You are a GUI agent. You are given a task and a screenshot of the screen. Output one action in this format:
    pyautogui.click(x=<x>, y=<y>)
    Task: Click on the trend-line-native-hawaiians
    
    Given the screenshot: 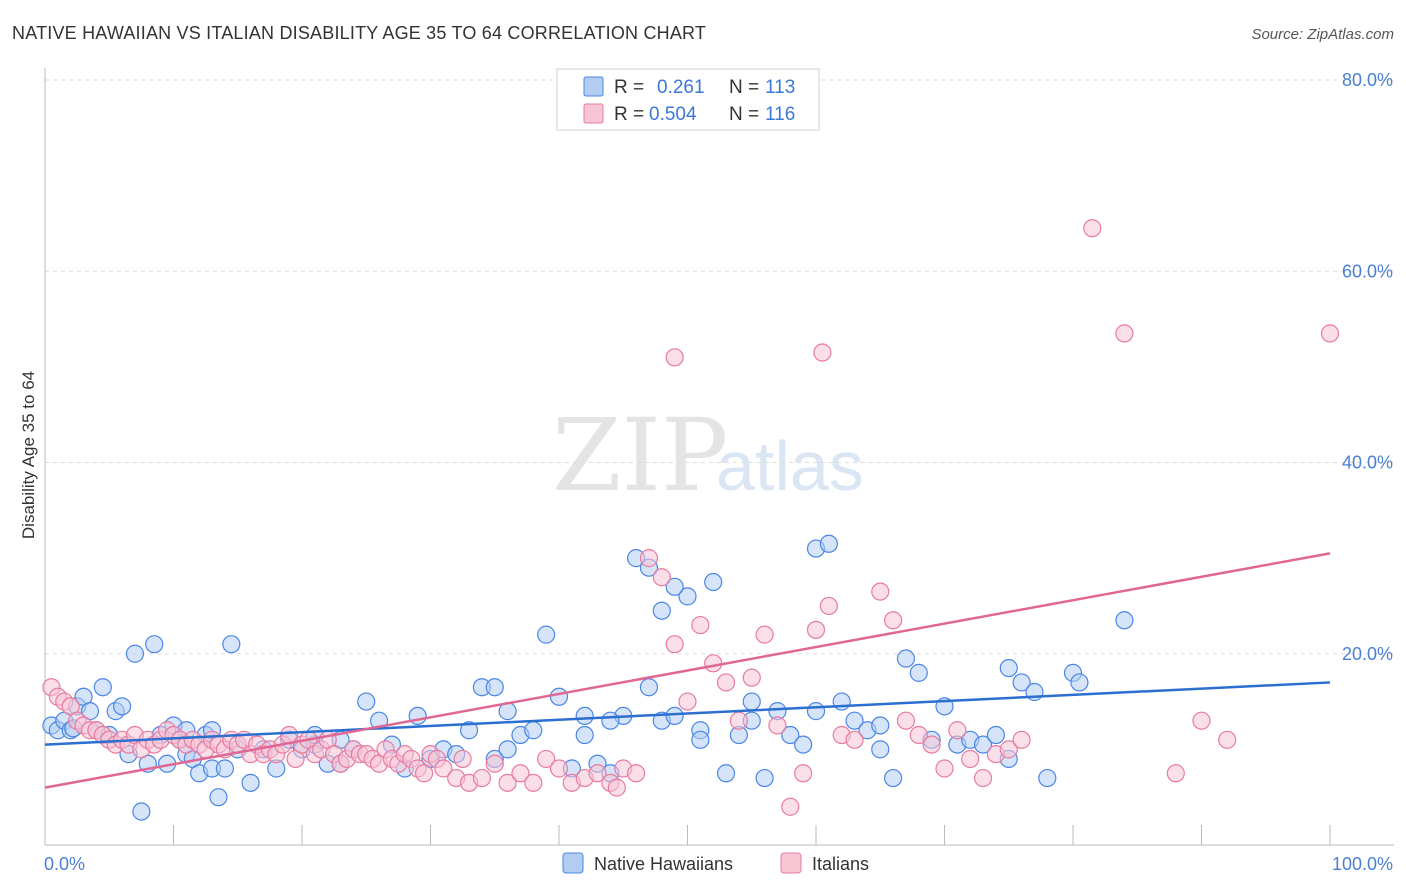 What is the action you would take?
    pyautogui.click(x=687, y=713)
    